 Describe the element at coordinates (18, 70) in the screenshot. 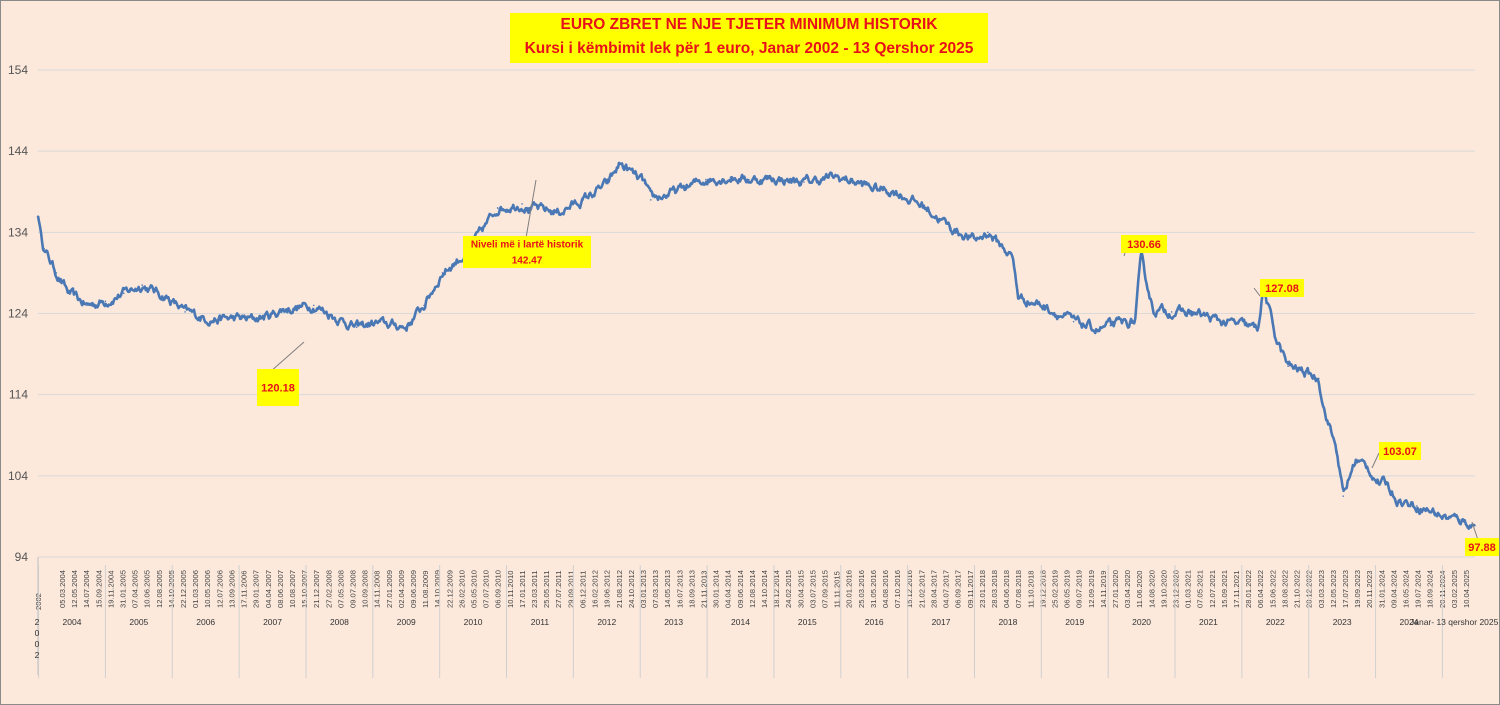

I see `y-tick-label: 154` at that location.